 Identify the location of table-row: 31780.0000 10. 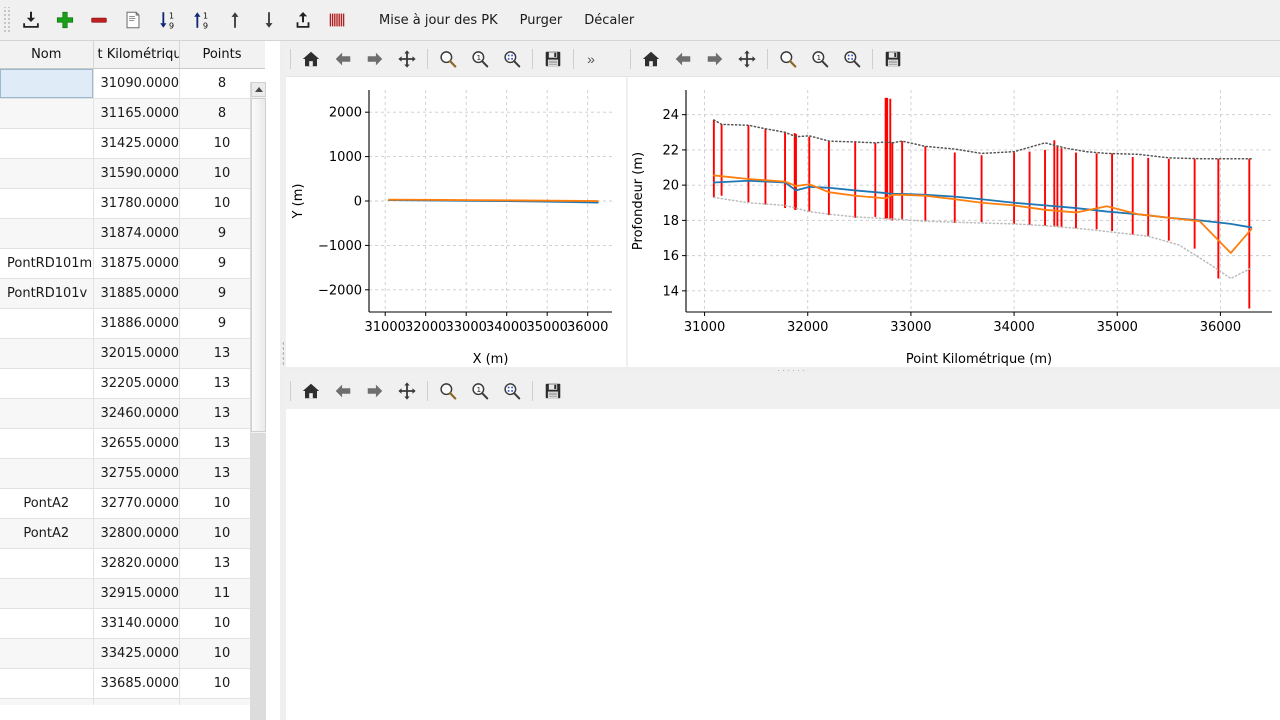
(132, 203).